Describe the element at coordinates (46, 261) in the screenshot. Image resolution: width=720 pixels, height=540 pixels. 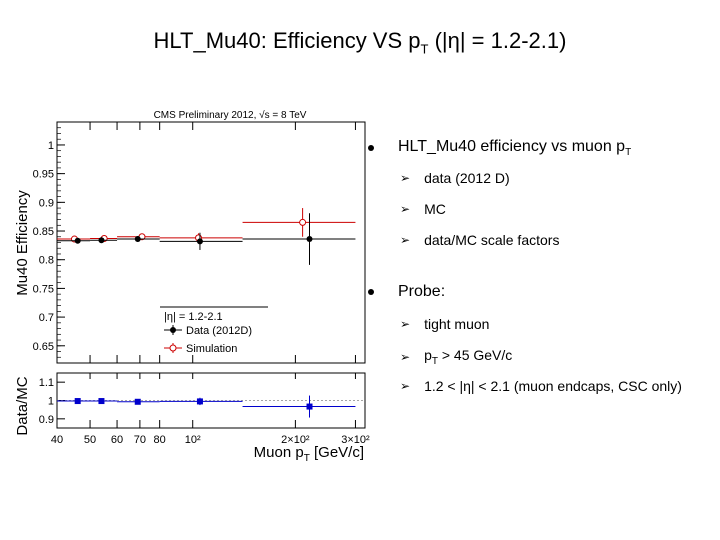
I see `y-tick-label: 0.8` at that location.